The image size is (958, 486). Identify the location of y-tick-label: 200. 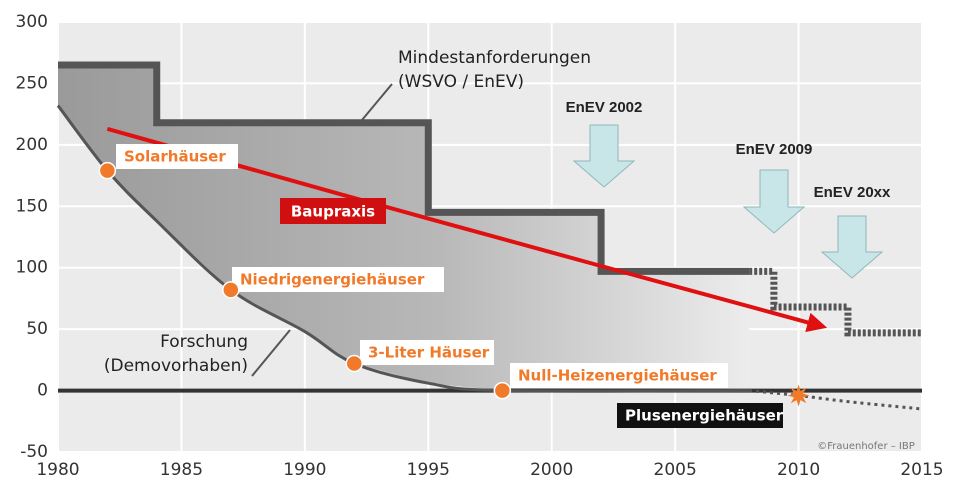
(32, 145).